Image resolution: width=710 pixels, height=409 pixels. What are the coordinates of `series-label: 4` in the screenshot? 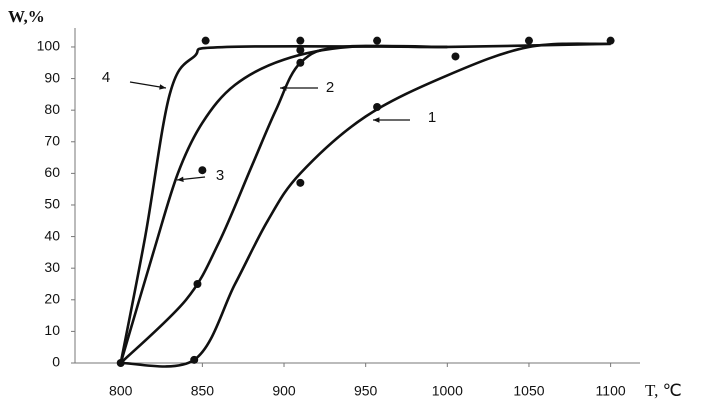 It's located at (106, 77).